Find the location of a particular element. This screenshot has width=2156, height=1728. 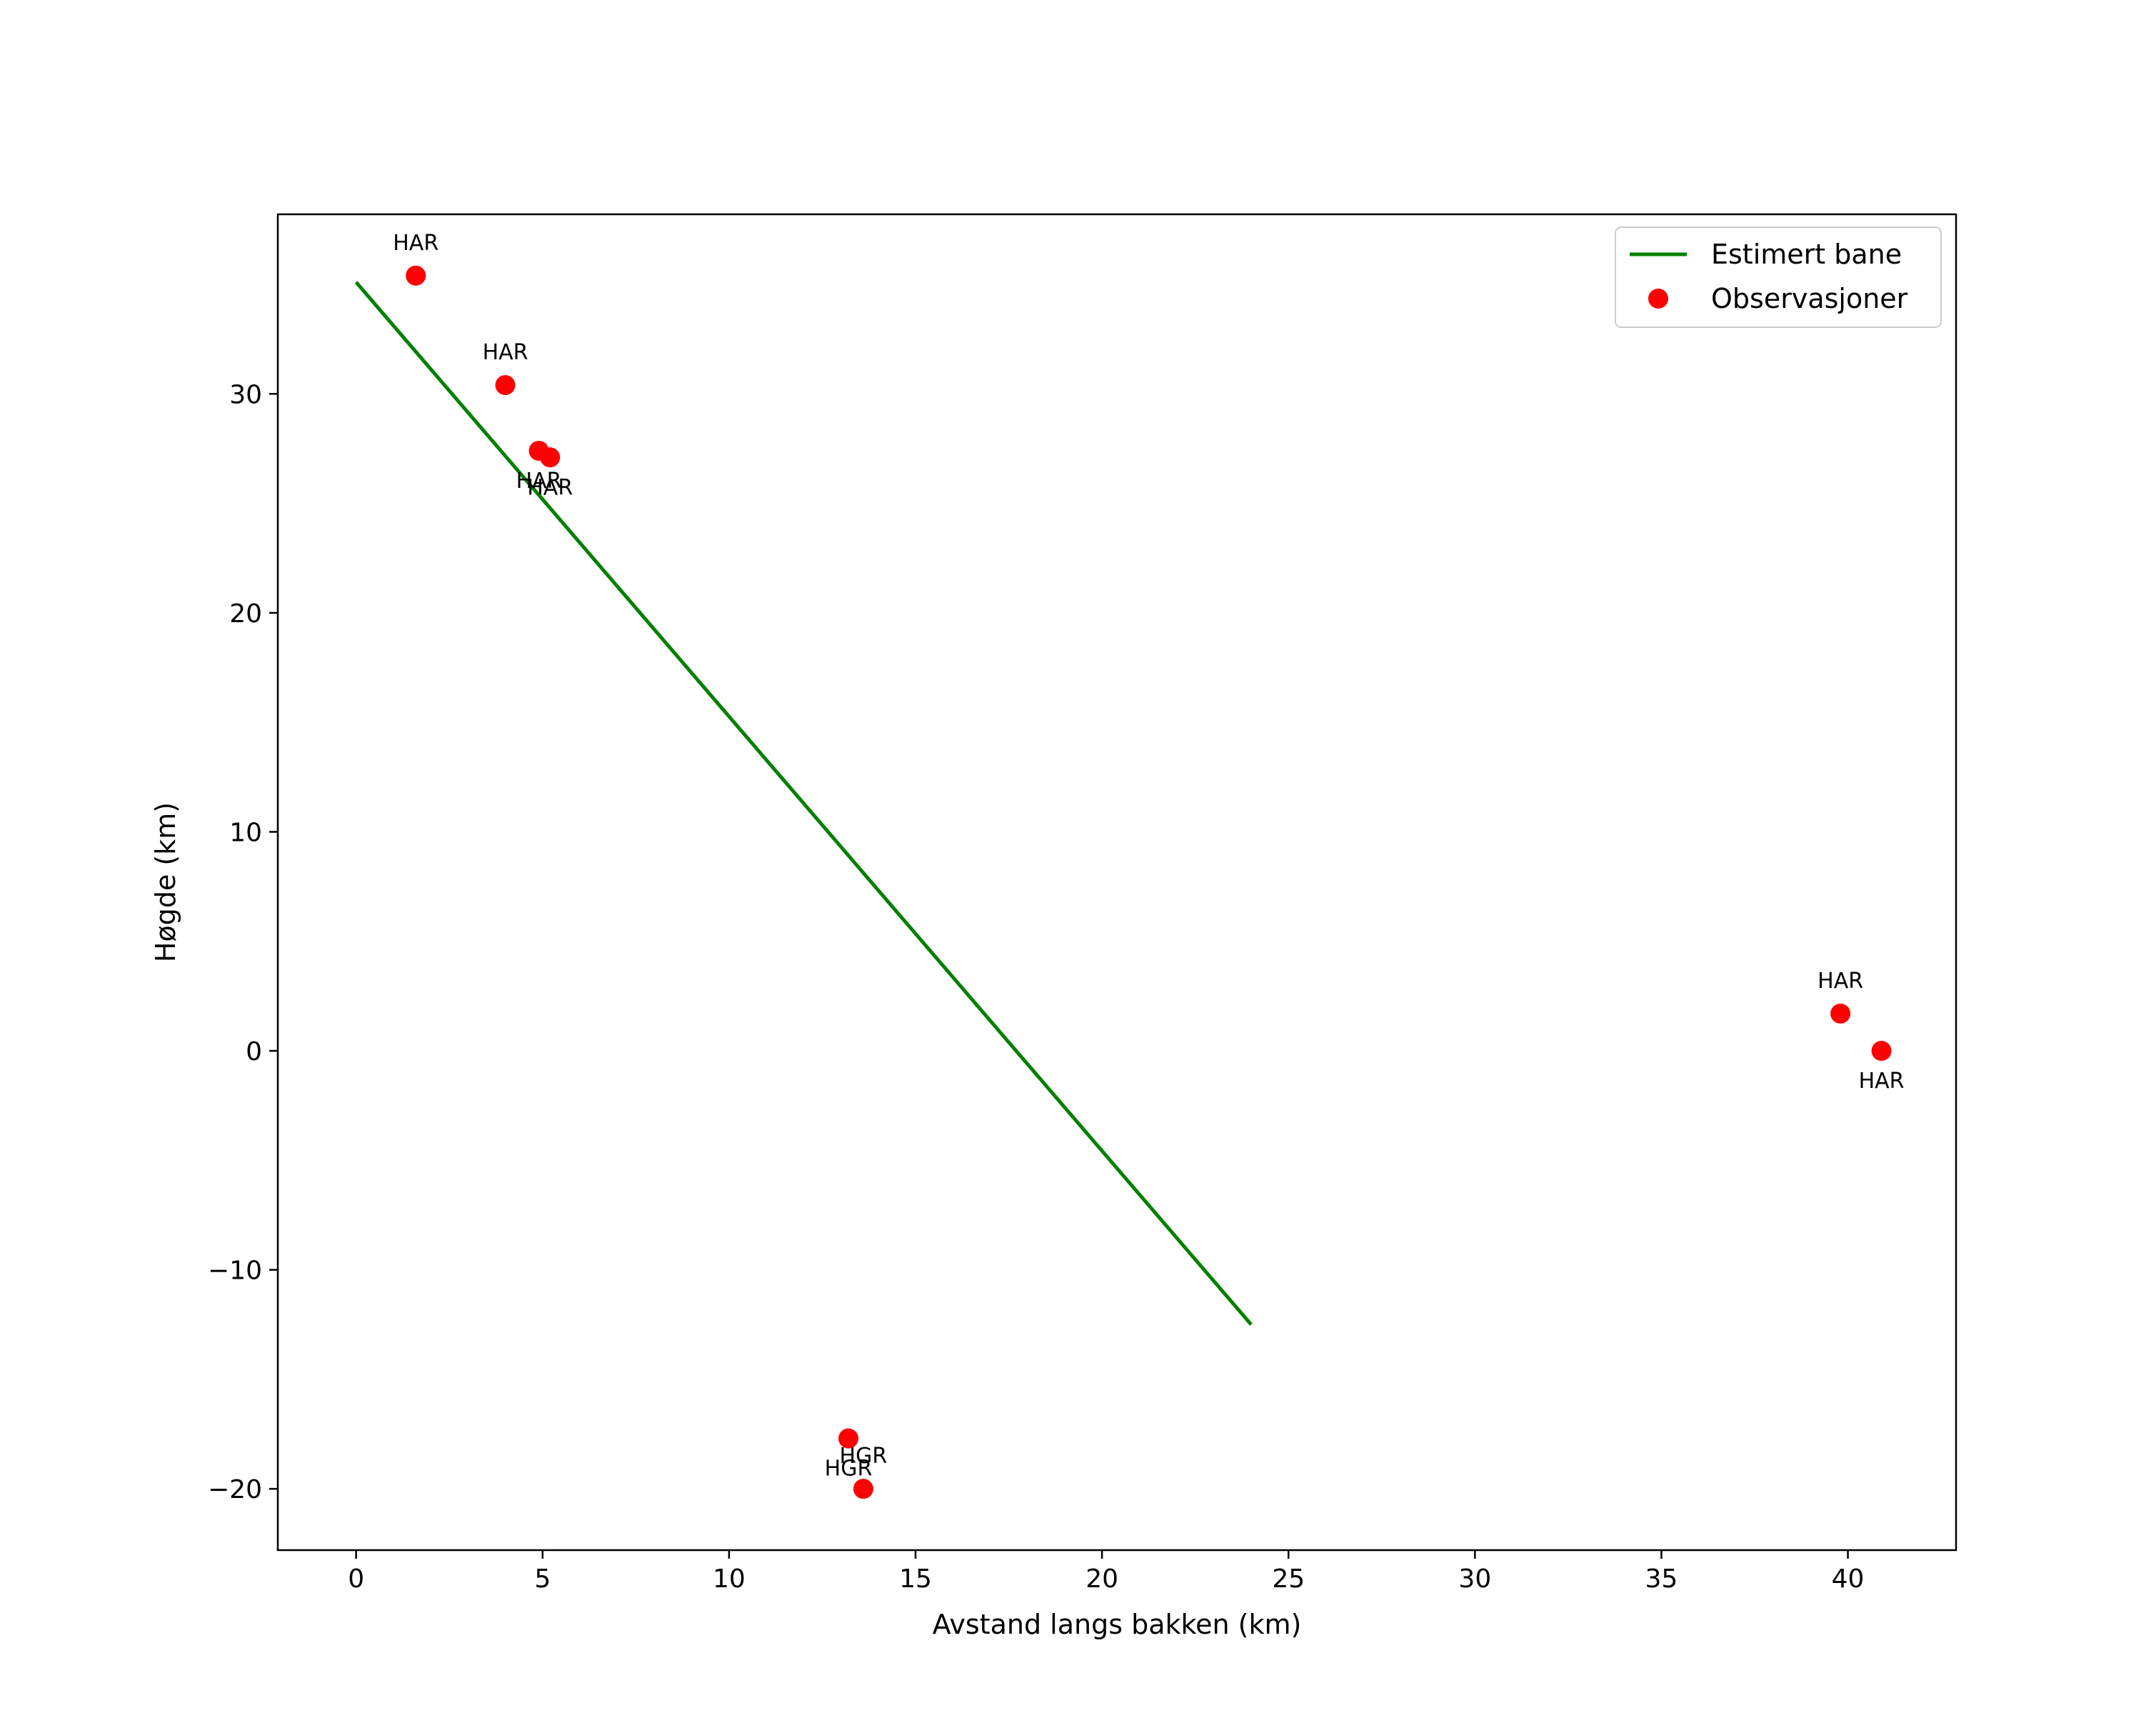

y-tick-label: −10 is located at coordinates (235, 1271).